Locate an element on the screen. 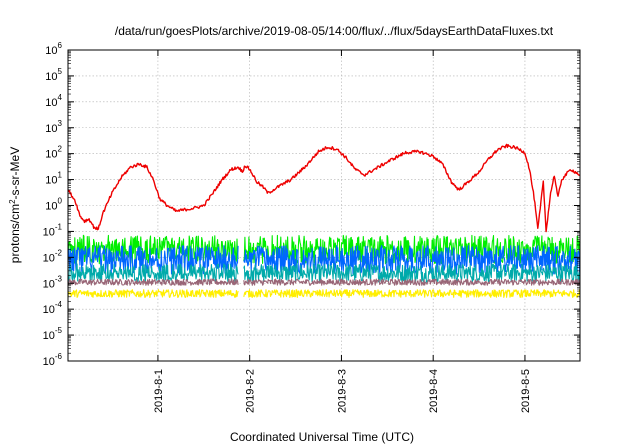  y-tick-exponent: -4 is located at coordinates (59, 304).